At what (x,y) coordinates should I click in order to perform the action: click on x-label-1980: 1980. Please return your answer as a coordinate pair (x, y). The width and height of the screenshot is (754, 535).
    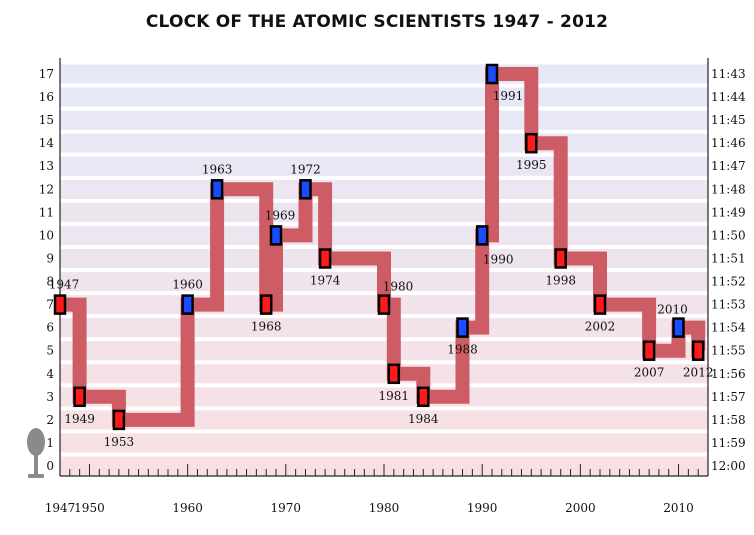
    Looking at the image, I should click on (384, 508).